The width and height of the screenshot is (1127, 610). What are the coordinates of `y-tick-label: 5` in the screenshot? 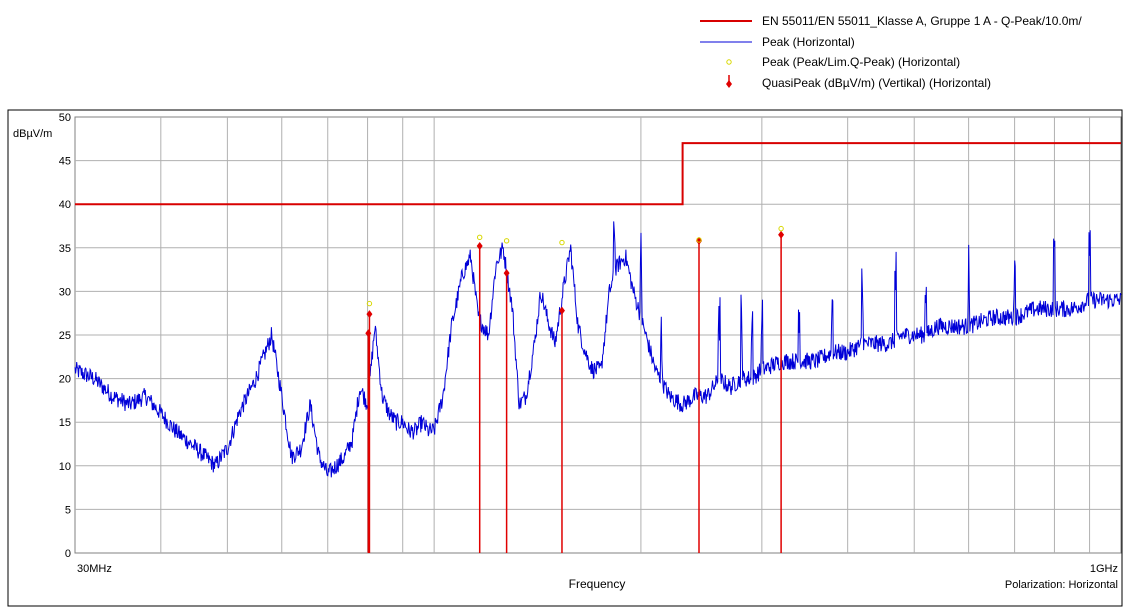 It's located at (68, 510).